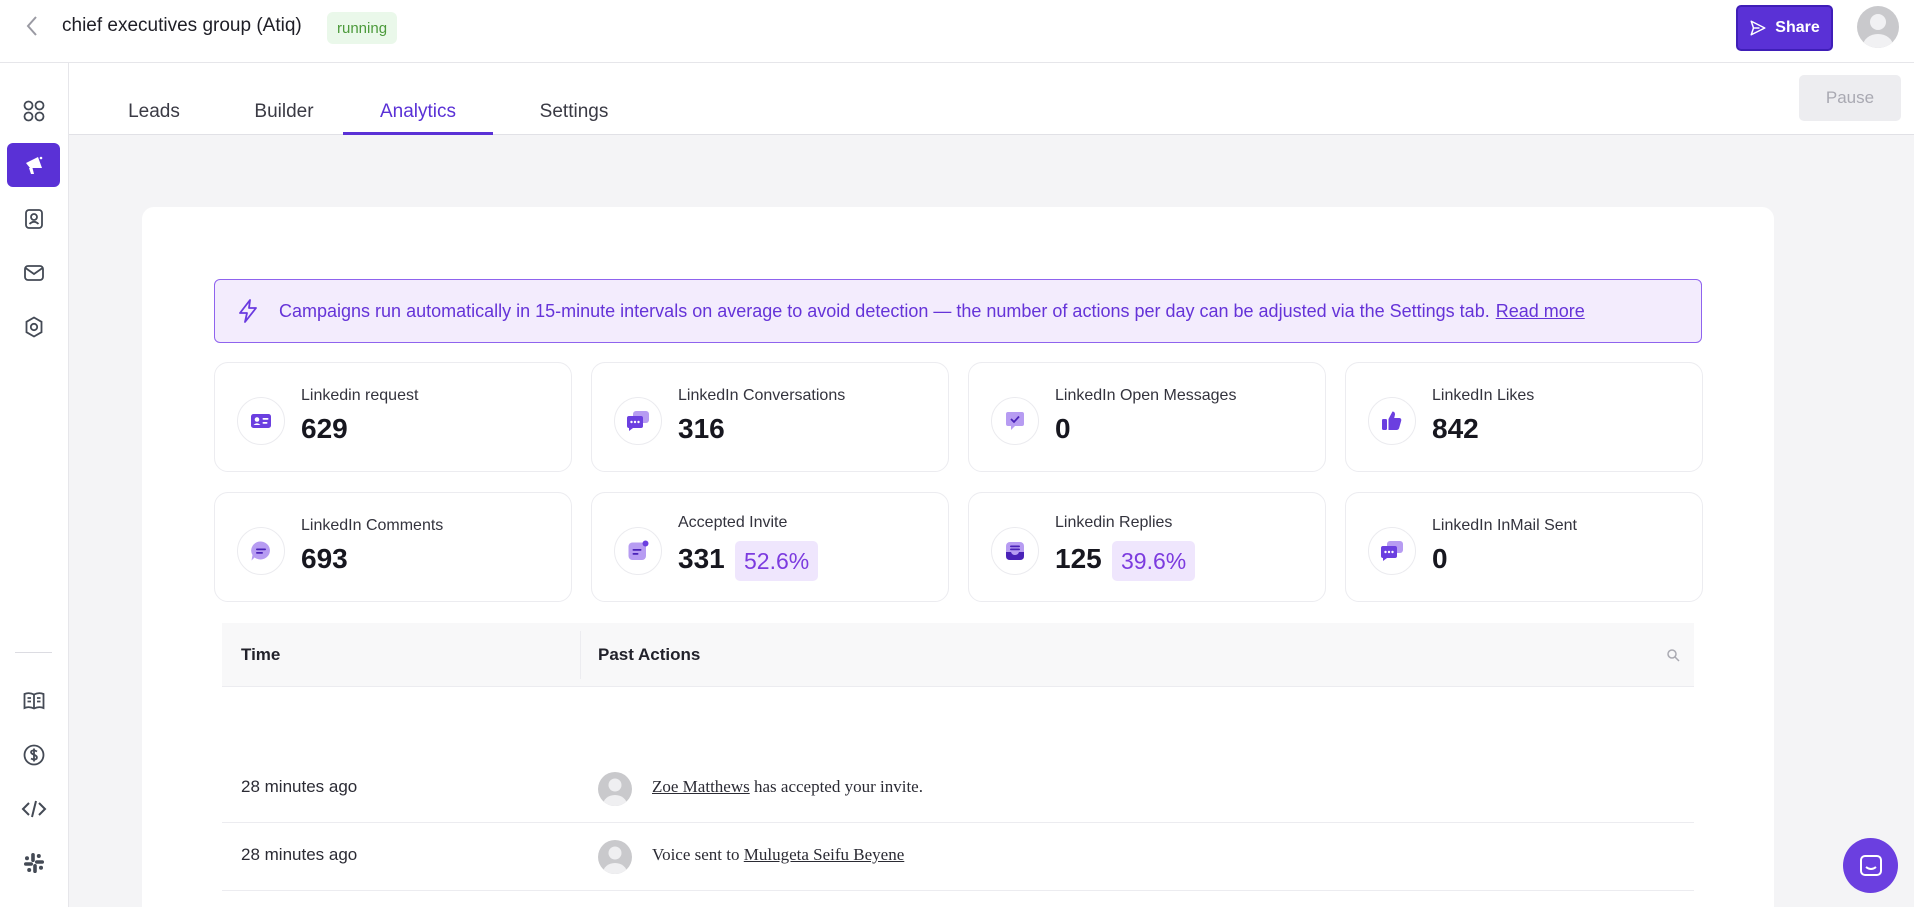 This screenshot has height=907, width=1914. I want to click on nav-inbox, so click(33, 273).